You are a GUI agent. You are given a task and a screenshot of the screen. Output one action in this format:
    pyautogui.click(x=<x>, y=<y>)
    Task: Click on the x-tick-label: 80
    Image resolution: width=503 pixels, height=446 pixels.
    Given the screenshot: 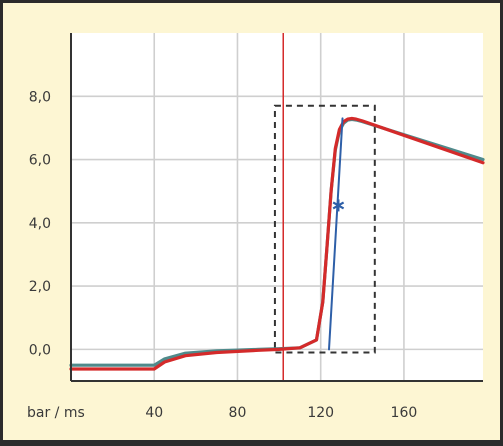 What is the action you would take?
    pyautogui.click(x=238, y=413)
    